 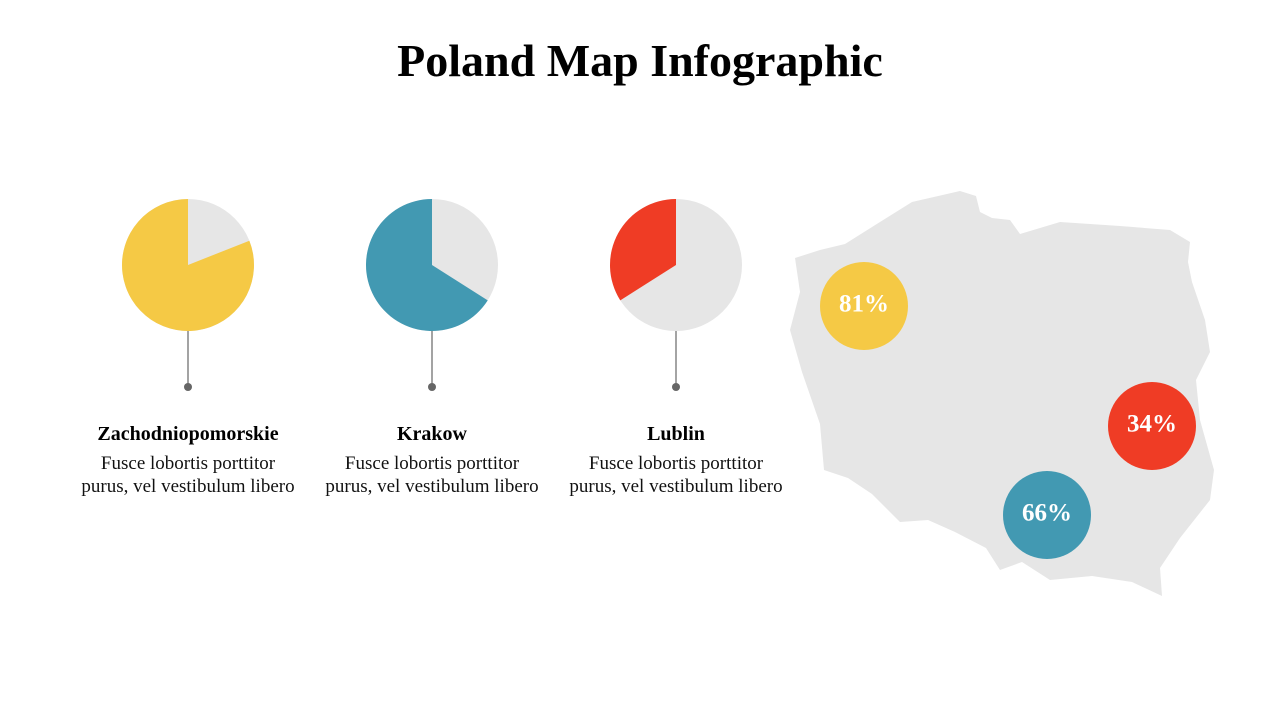 I want to click on item-name: Zachodniopomorskie, so click(x=187, y=434).